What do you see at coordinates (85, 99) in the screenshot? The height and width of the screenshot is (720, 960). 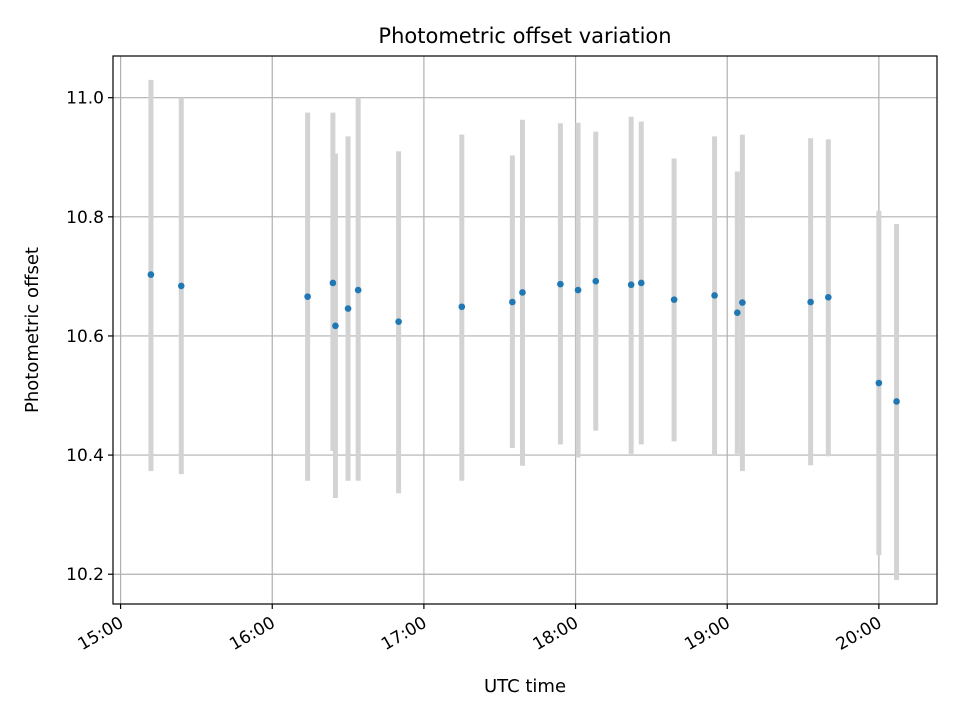 I see `y-tick-label: 11.0` at bounding box center [85, 99].